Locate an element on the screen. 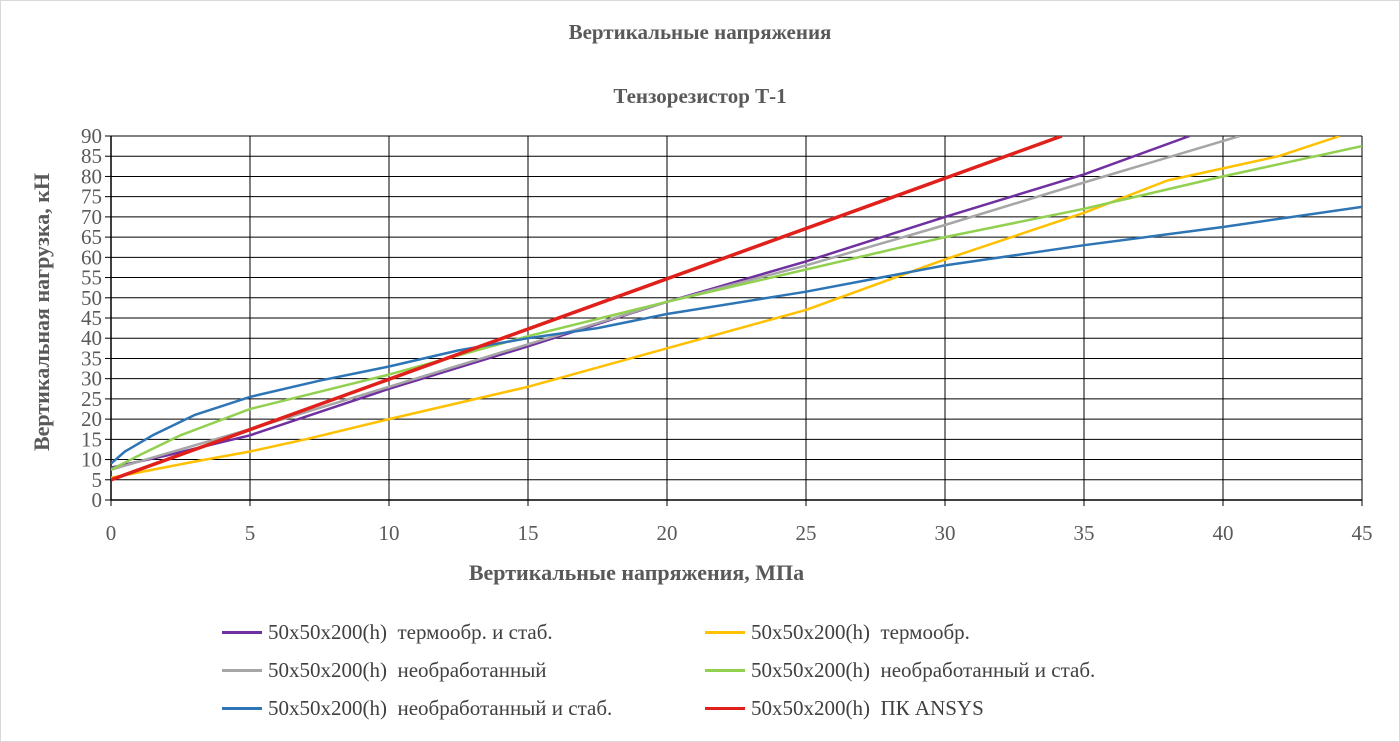  y-tick-label: 15 is located at coordinates (91, 439).